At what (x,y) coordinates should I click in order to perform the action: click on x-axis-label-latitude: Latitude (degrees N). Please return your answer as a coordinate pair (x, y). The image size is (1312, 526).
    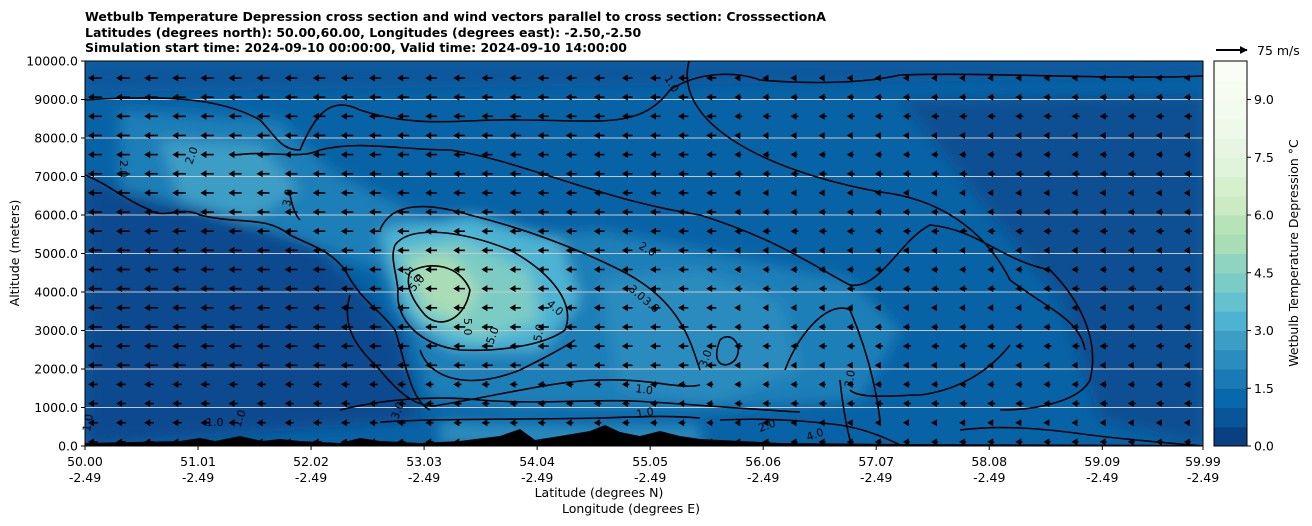
    Looking at the image, I should click on (599, 492).